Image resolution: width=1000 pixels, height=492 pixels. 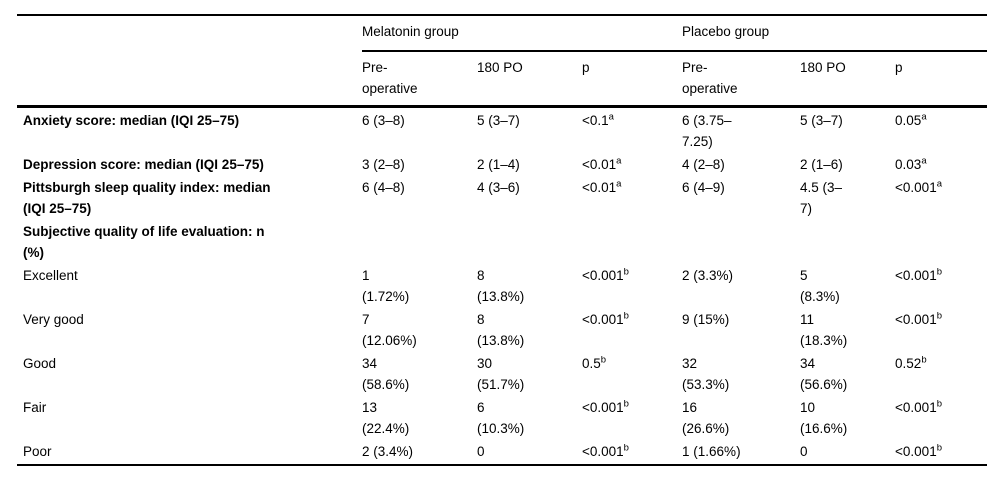 What do you see at coordinates (419, 417) in the screenshot?
I see `data-cell: 13 (22.4%)` at bounding box center [419, 417].